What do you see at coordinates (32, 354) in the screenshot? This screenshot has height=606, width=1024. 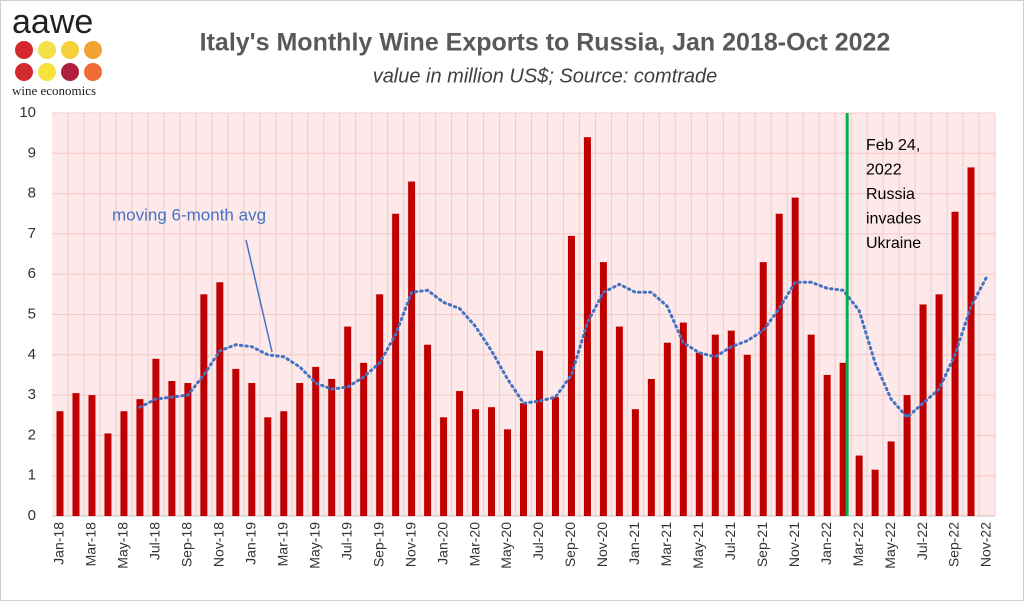 I see `y-tick-label: 4` at bounding box center [32, 354].